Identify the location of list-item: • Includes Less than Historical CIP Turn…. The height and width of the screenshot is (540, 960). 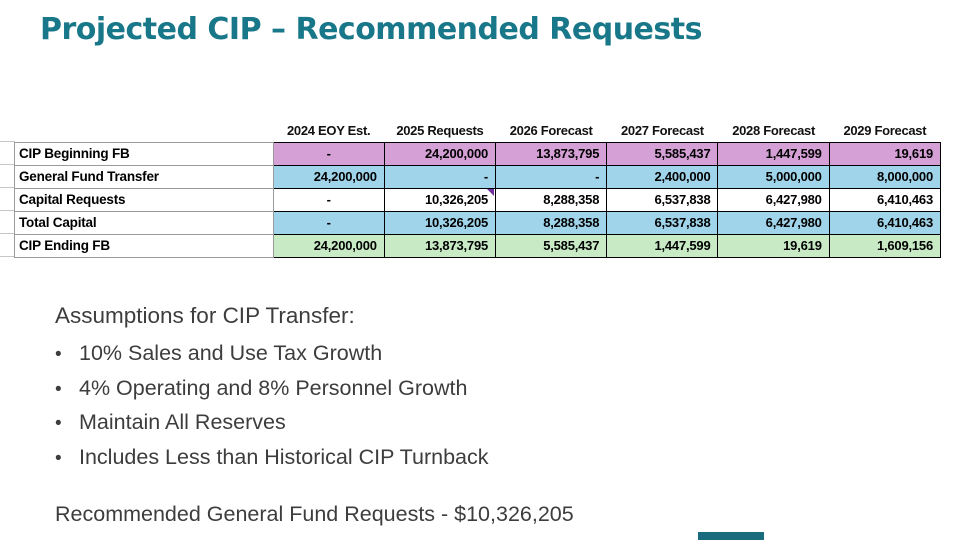
(475, 458).